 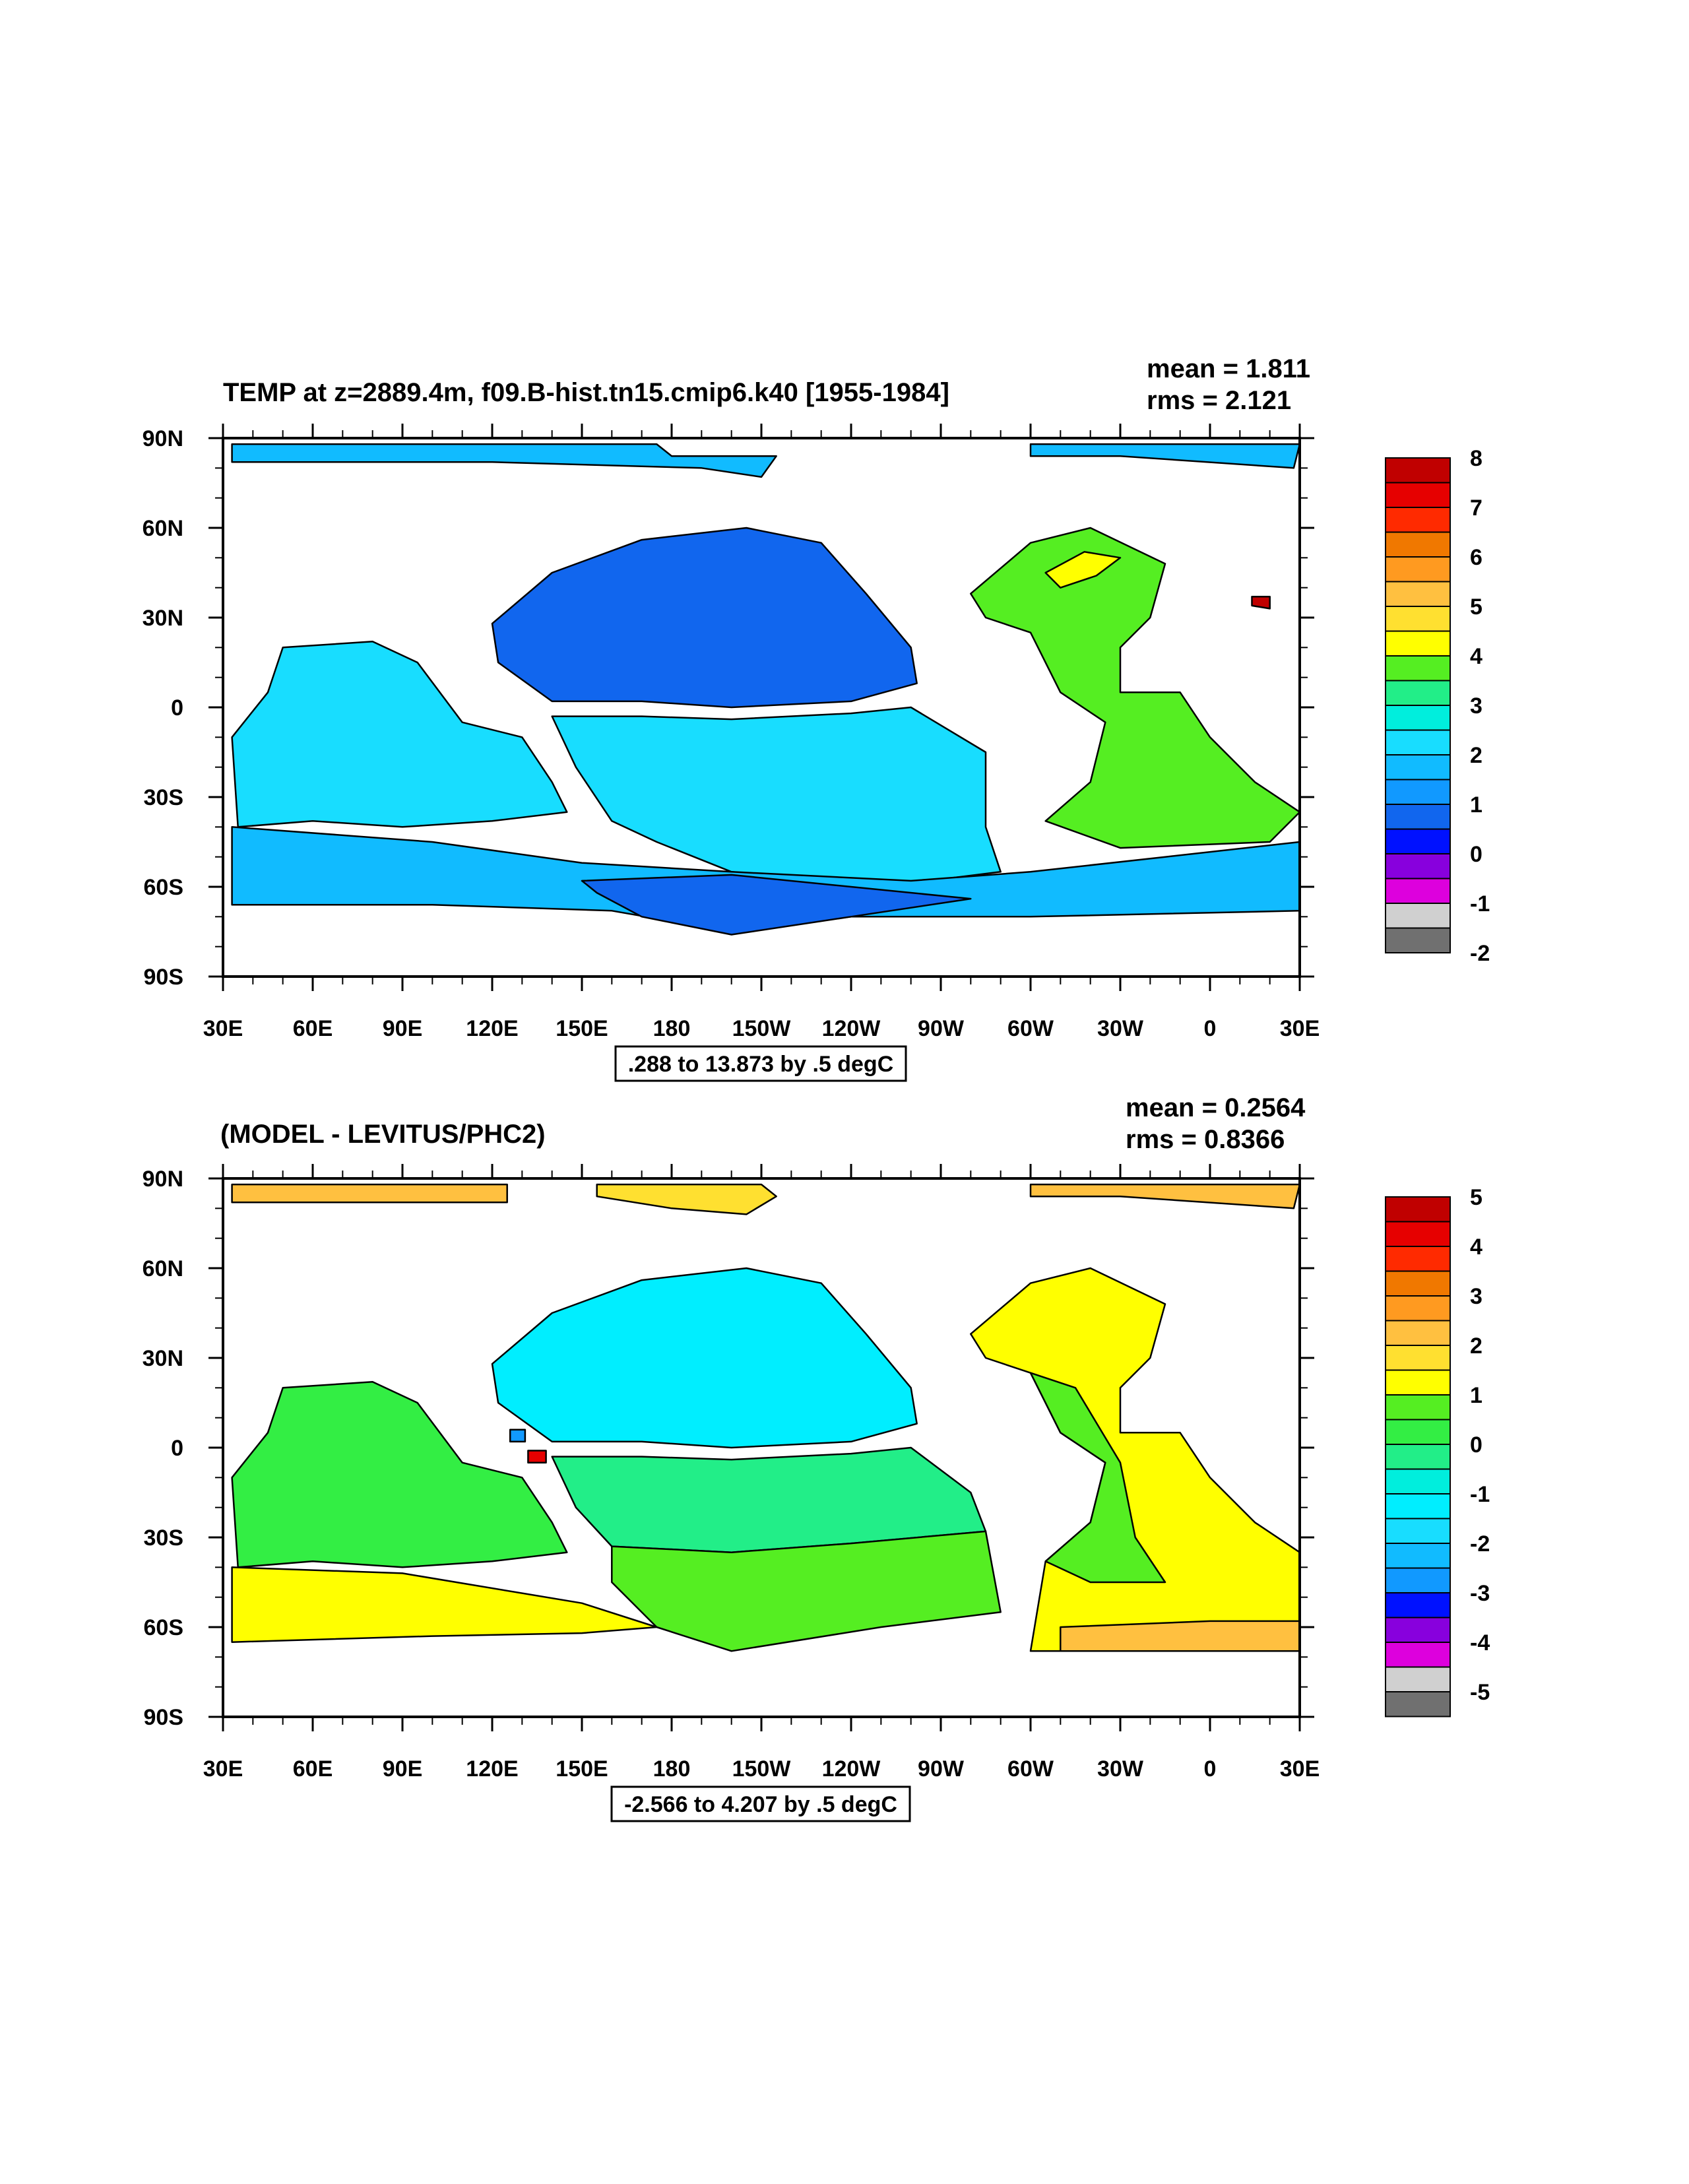 I want to click on region-indonesia-cold-spot, so click(x=517, y=1436).